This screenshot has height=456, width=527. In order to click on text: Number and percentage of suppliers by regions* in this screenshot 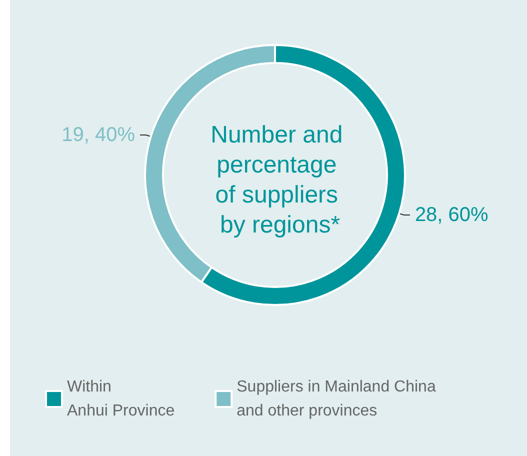, I will do `click(280, 180)`.